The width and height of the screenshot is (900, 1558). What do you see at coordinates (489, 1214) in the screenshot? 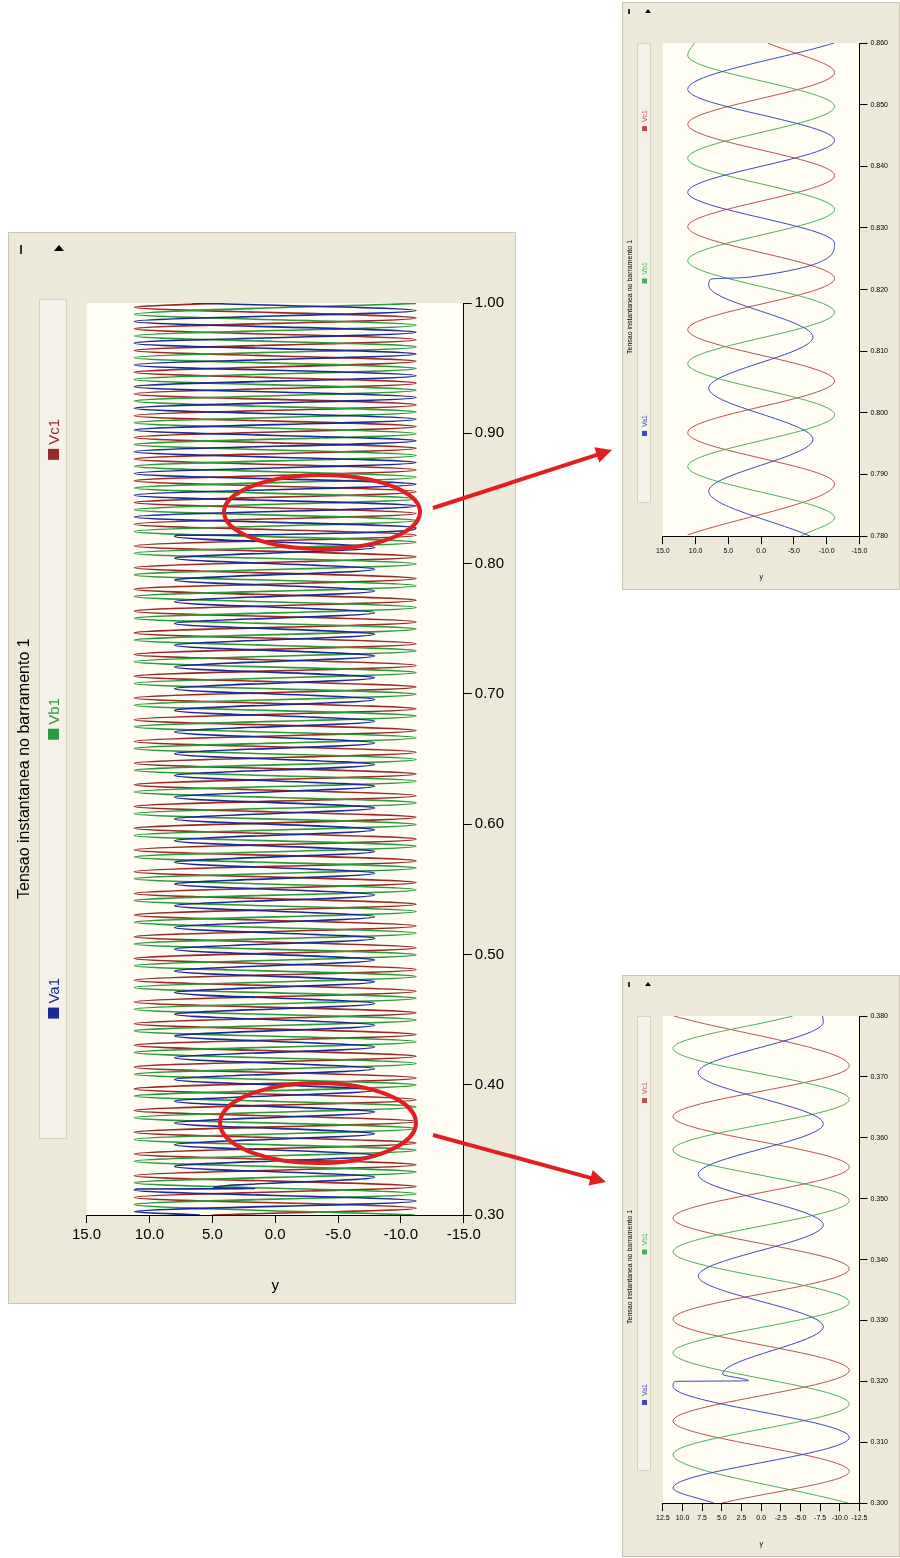
I see `y-tick-label: 0.30` at bounding box center [489, 1214].